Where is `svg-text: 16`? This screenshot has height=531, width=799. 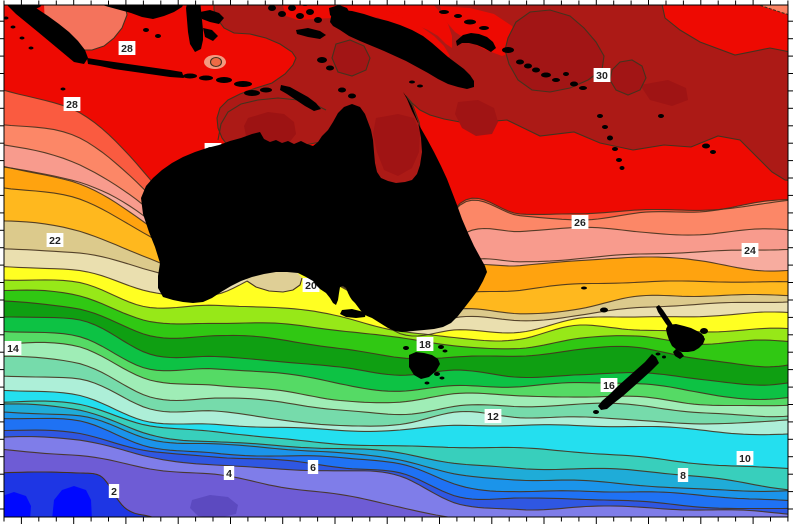 svg-text: 16 is located at coordinates (609, 386).